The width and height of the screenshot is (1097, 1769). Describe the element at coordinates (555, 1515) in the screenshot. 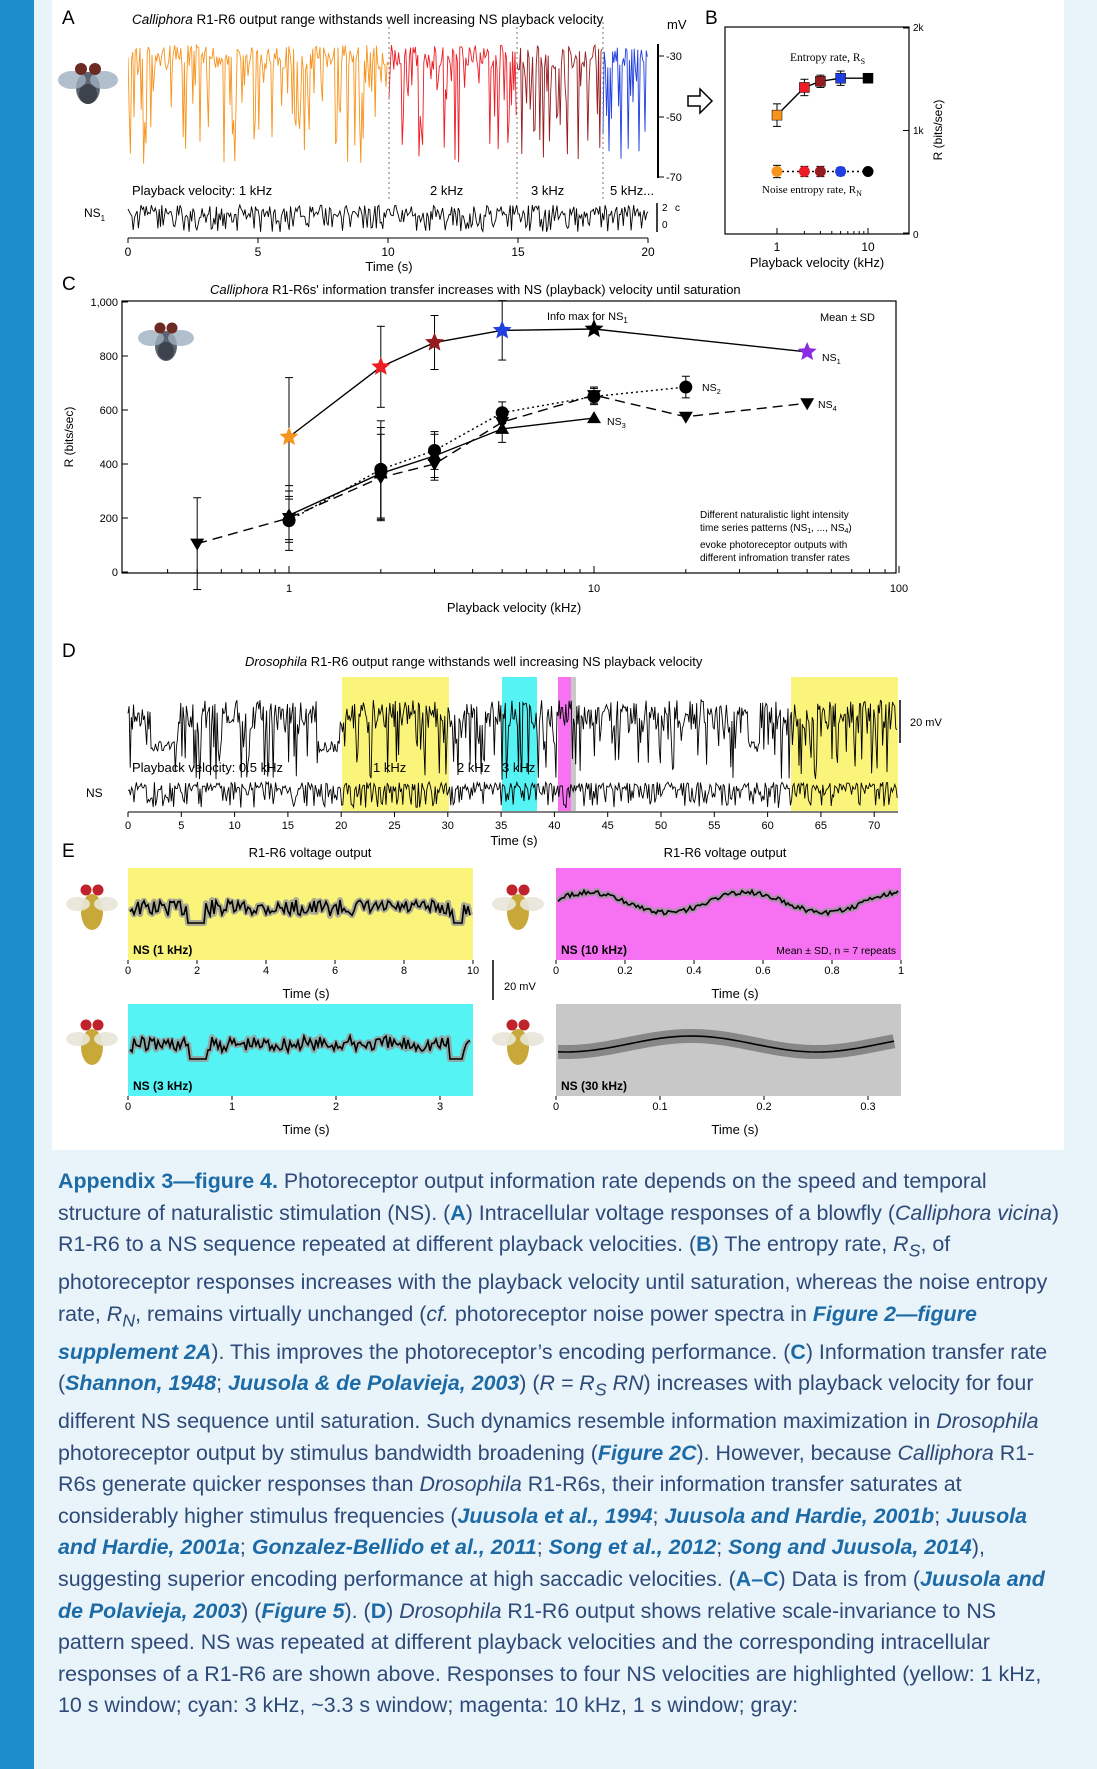

I see `caption-link: Juusola et al., 1994` at that location.